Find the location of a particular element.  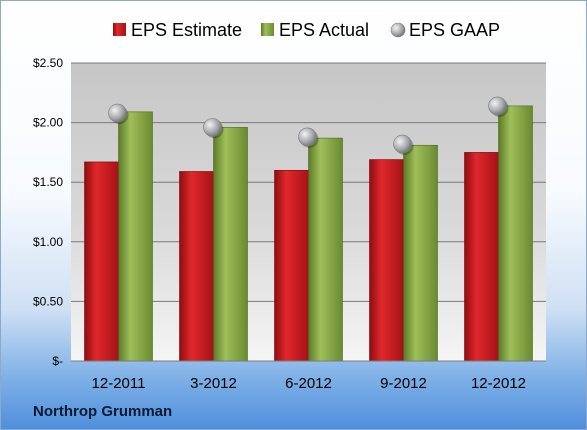

legend-label: EPS GAAP is located at coordinates (454, 30).